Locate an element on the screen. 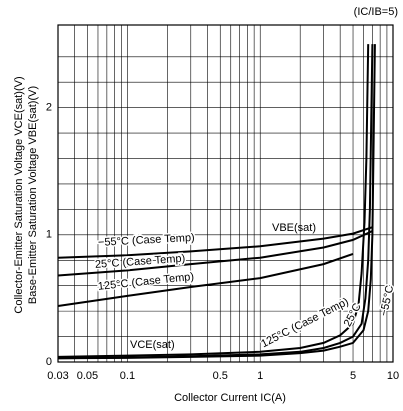 The height and width of the screenshot is (411, 403). x-tick-label: 0.1 is located at coordinates (127, 376).